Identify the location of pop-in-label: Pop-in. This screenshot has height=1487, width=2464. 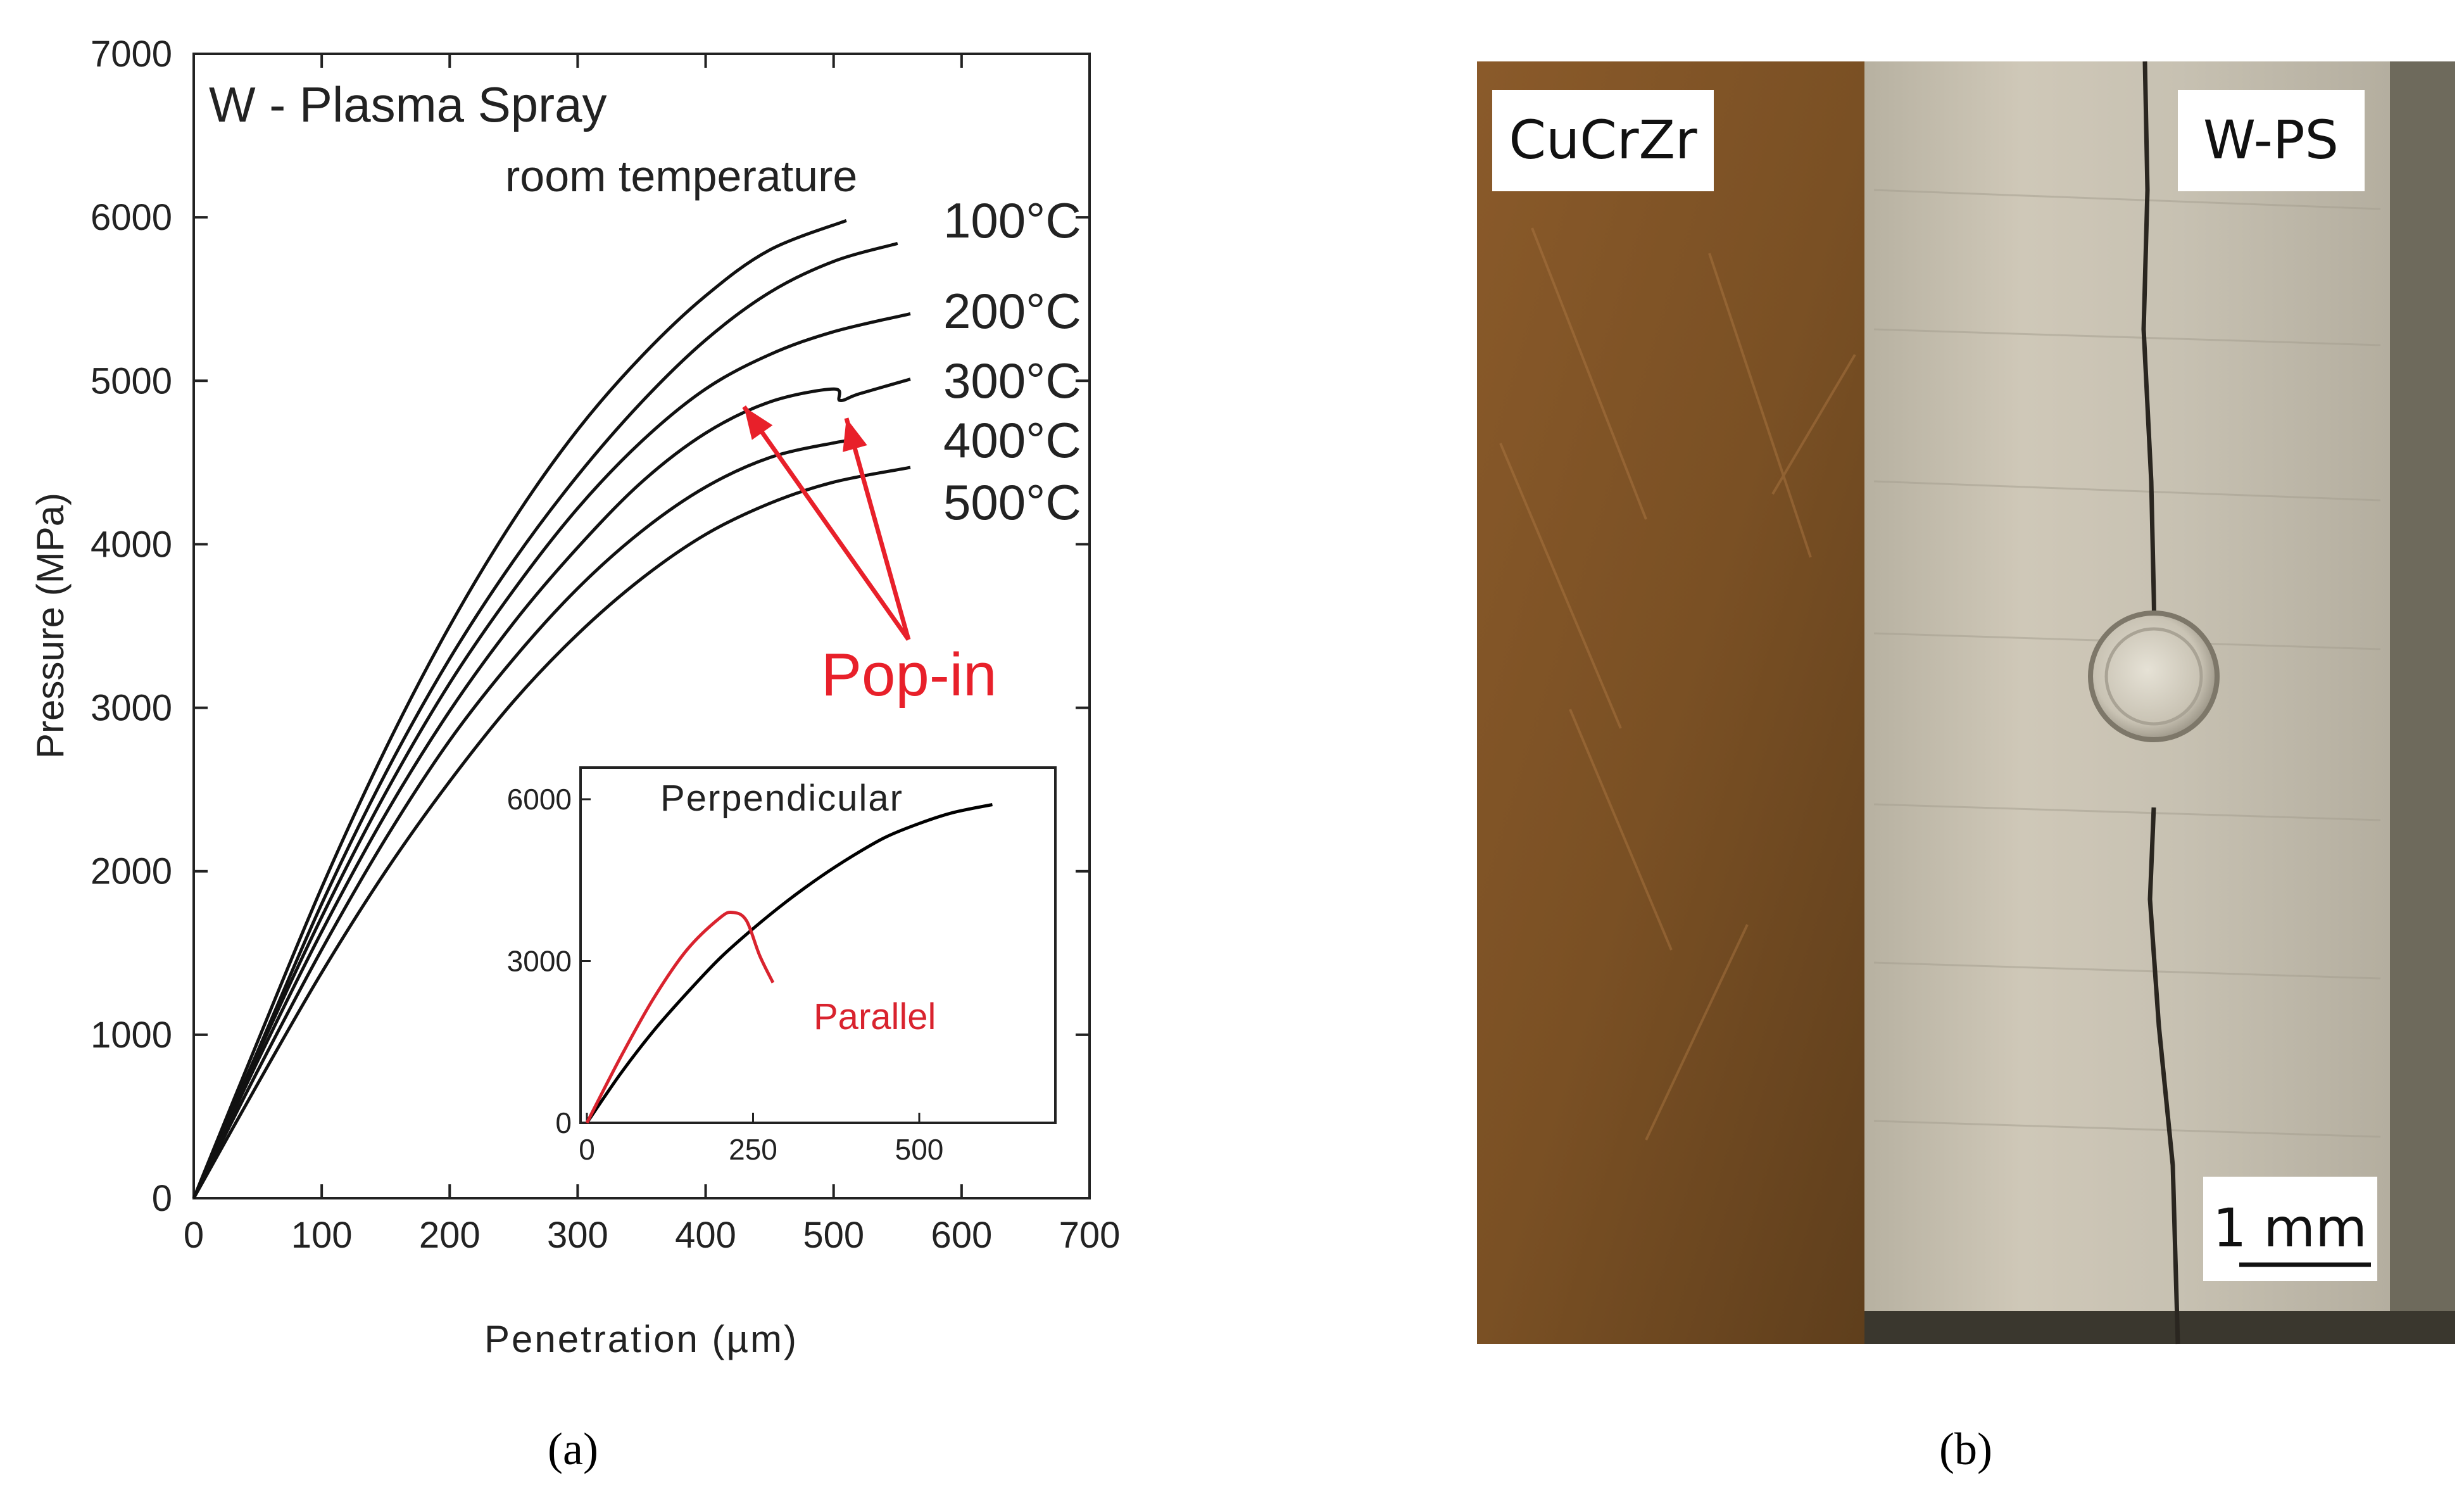
(909, 675).